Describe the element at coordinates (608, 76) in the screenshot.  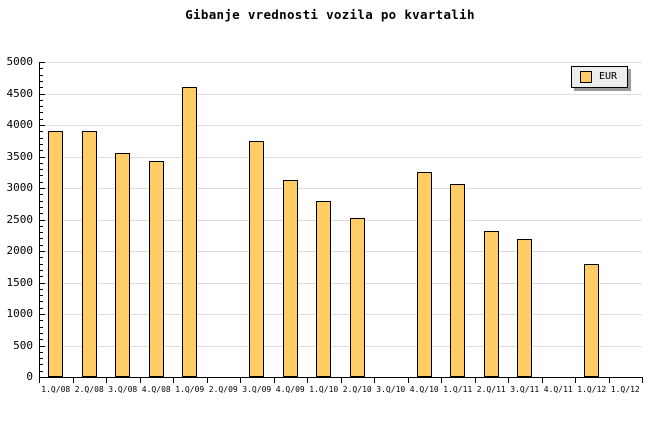
I see `legend-label: EUR` at that location.